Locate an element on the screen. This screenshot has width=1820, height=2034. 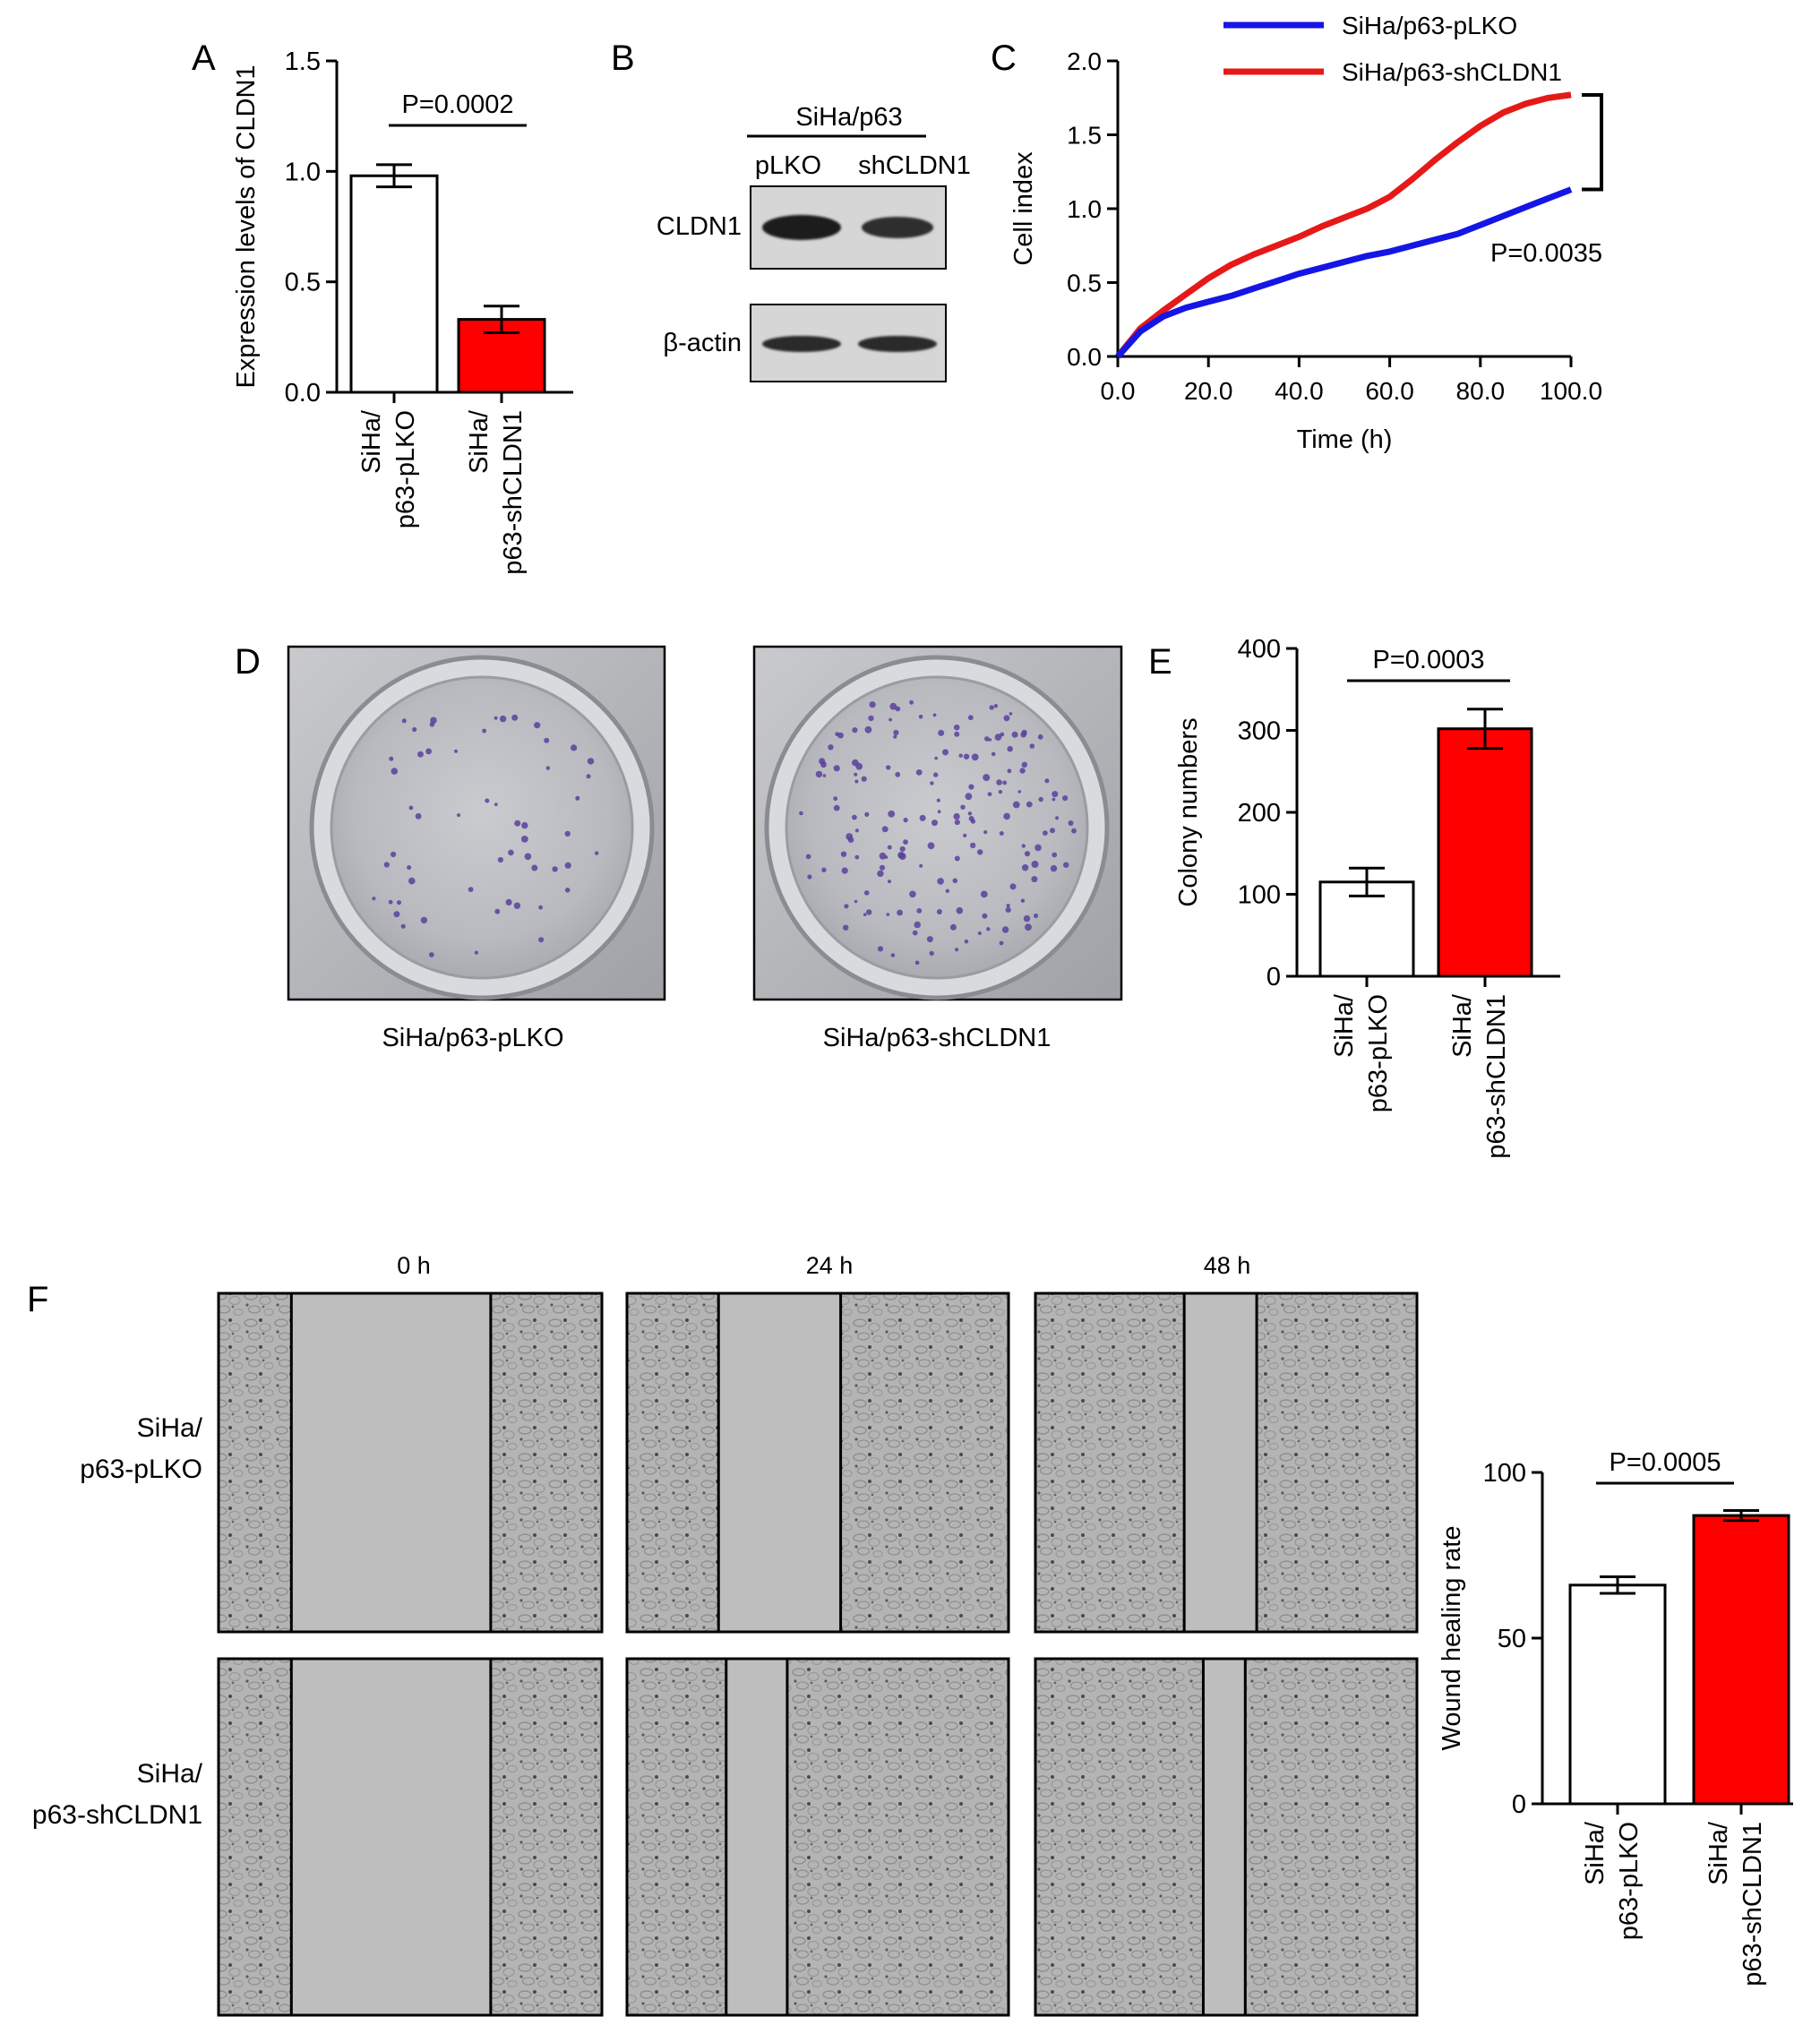
x-tick-label: 60.0 is located at coordinates (1389, 391).